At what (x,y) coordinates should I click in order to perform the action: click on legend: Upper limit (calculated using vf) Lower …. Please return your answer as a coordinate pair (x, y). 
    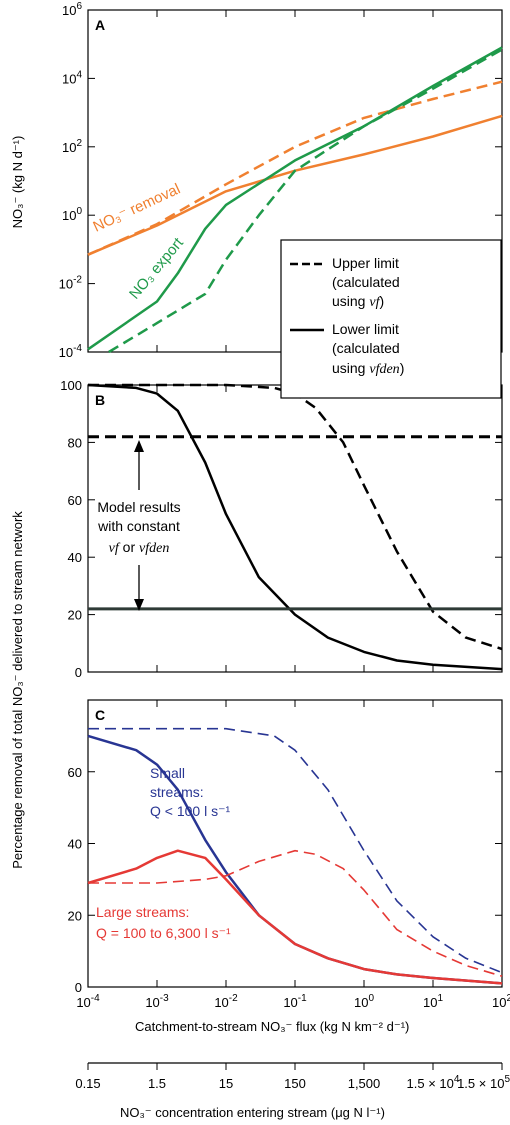
    Looking at the image, I should click on (391, 319).